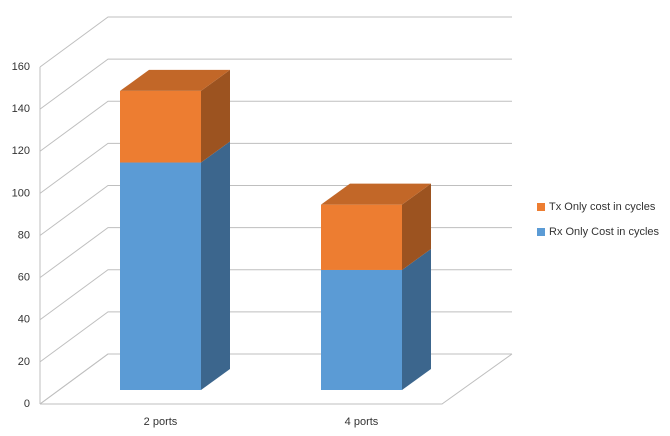  What do you see at coordinates (362, 422) in the screenshot?
I see `x-tick-label: 4 ports` at bounding box center [362, 422].